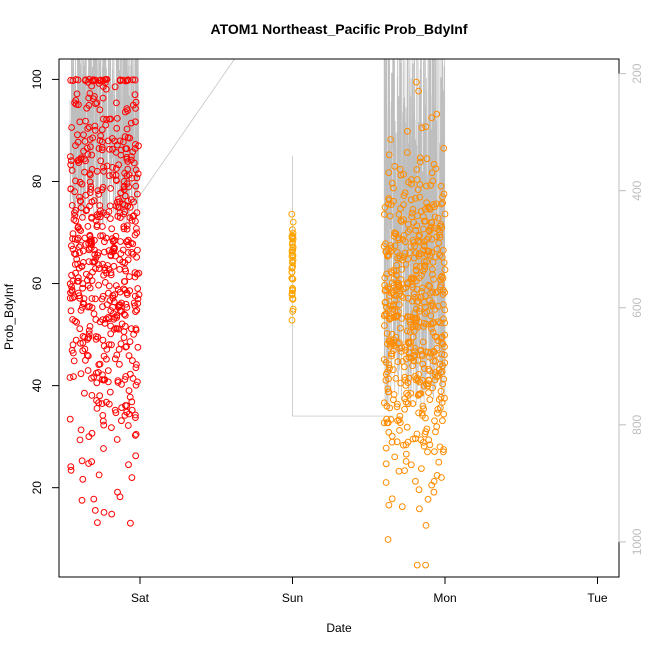  What do you see at coordinates (369, 590) in the screenshot?
I see `x-axis: Sat Sun Mon Tue` at bounding box center [369, 590].